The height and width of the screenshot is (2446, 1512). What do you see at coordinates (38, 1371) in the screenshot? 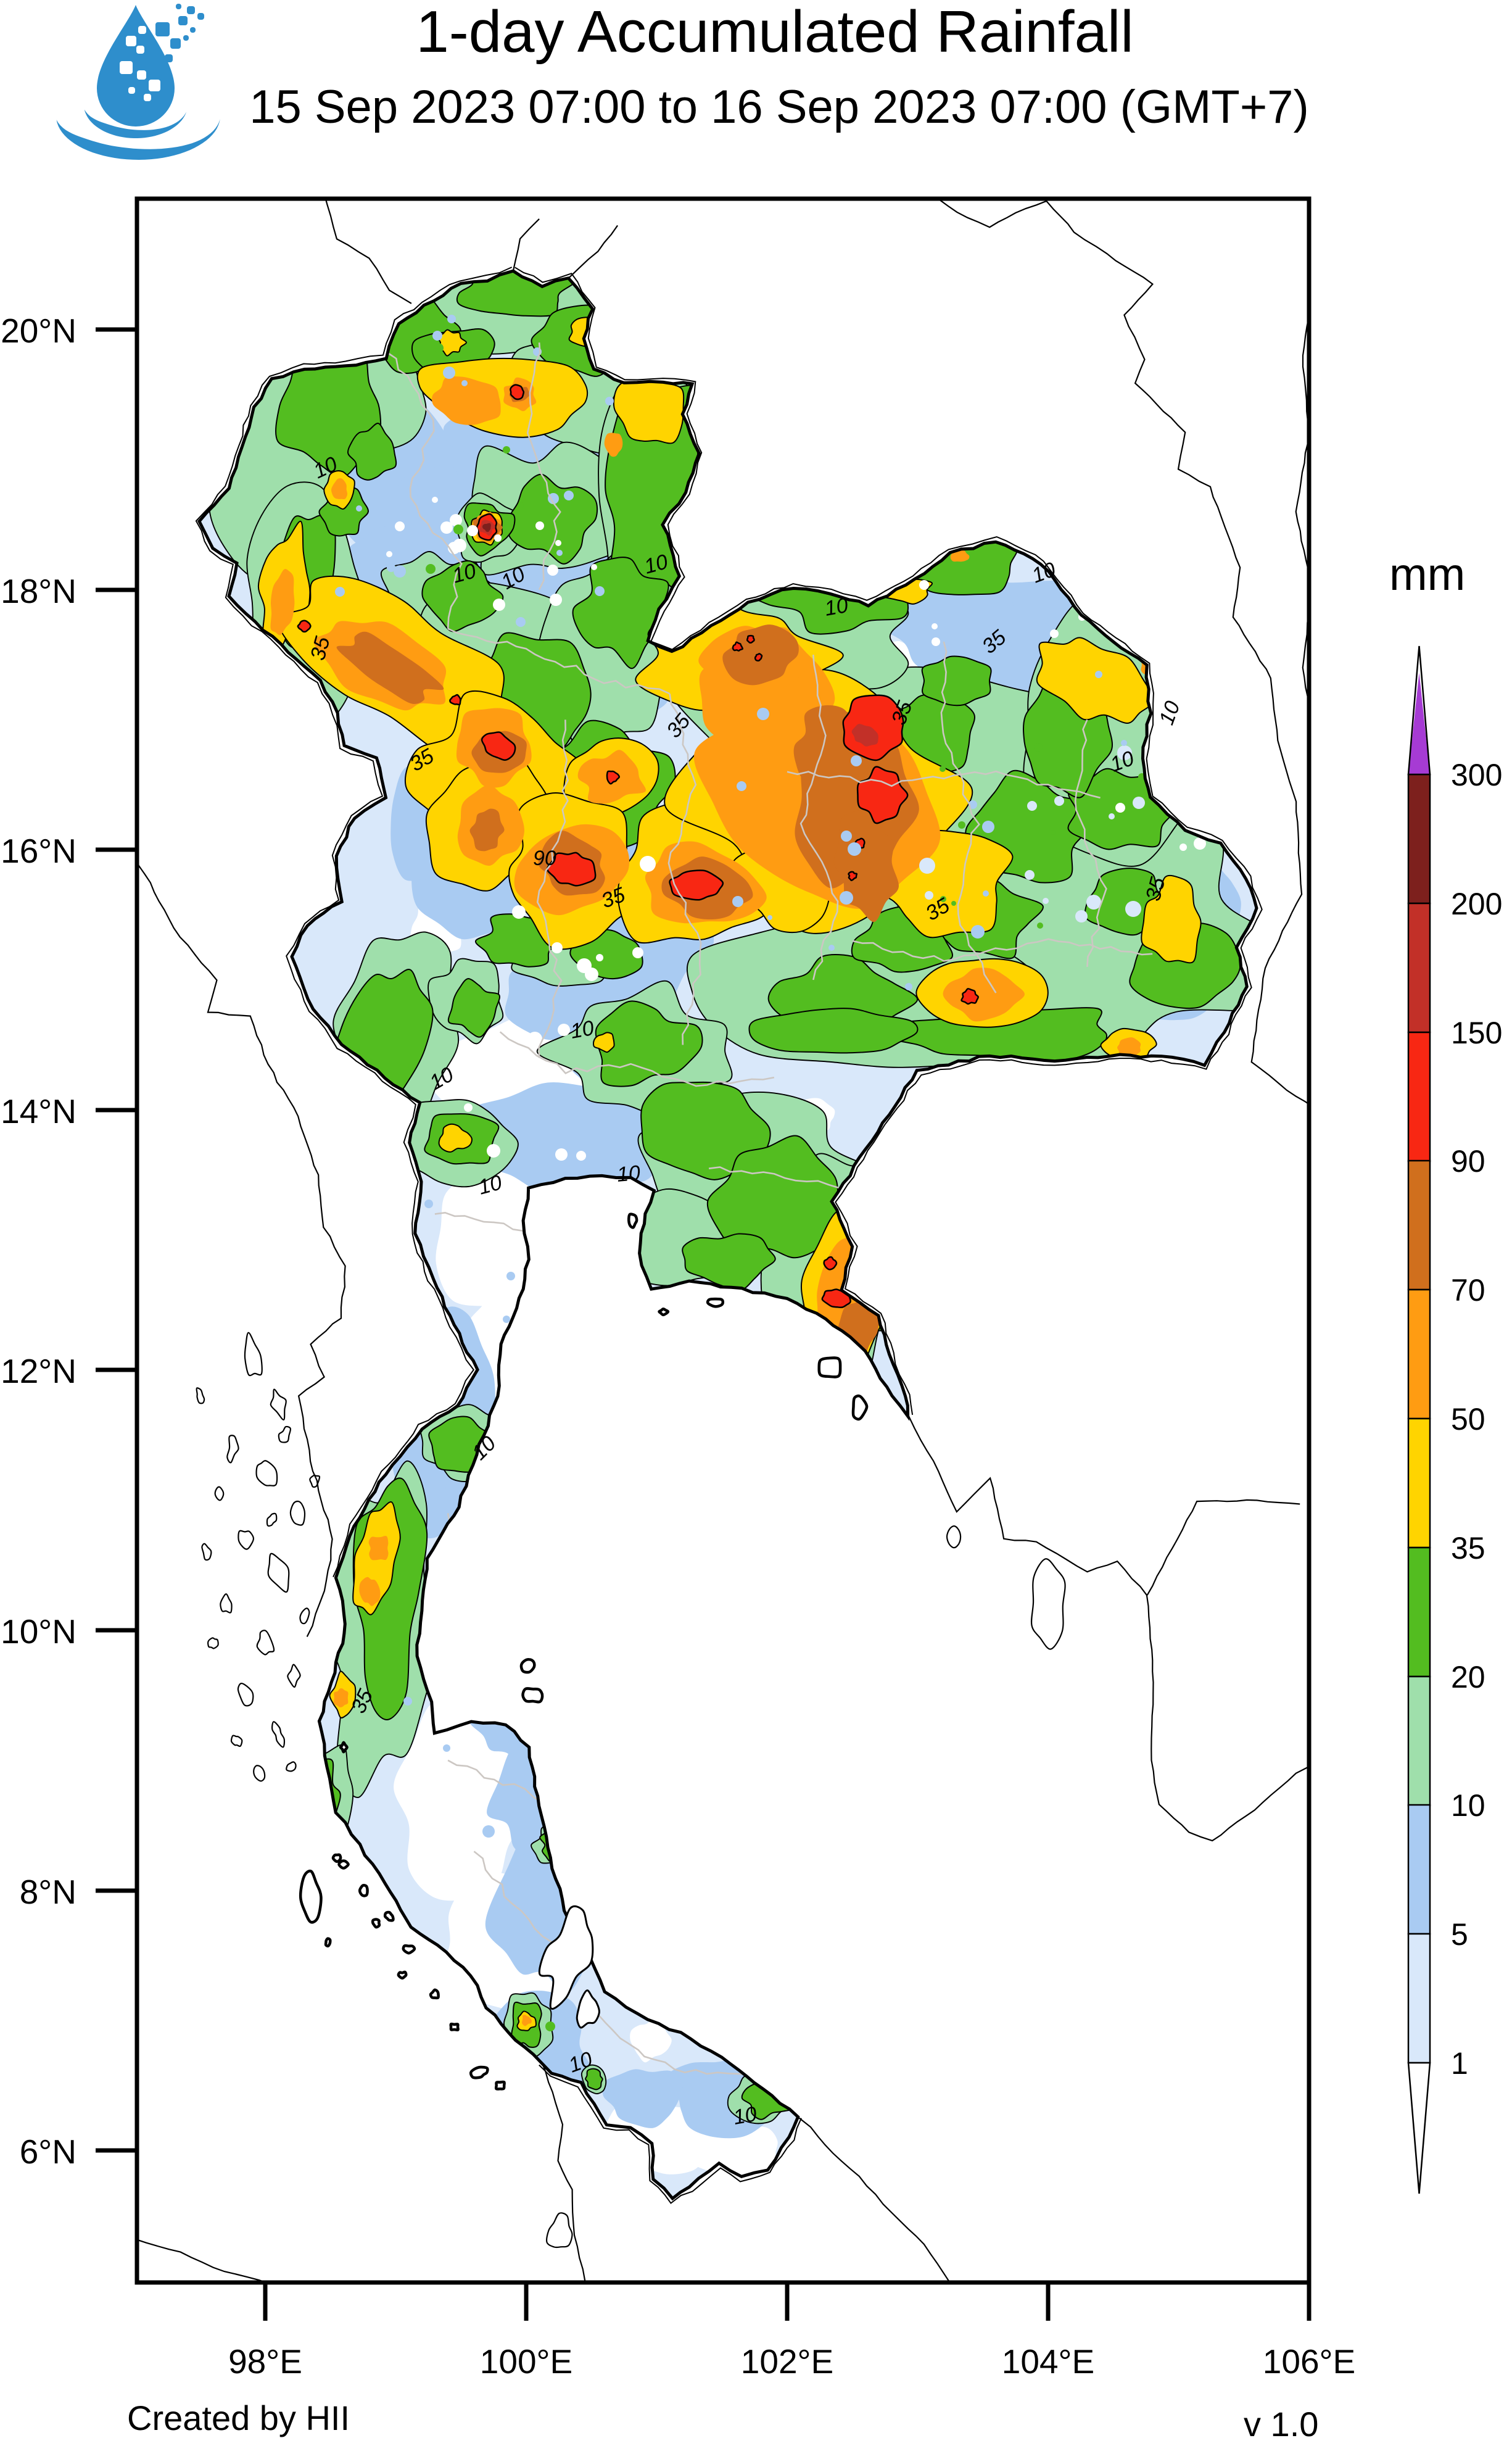
I see `svg-text: 12°N` at bounding box center [38, 1371].